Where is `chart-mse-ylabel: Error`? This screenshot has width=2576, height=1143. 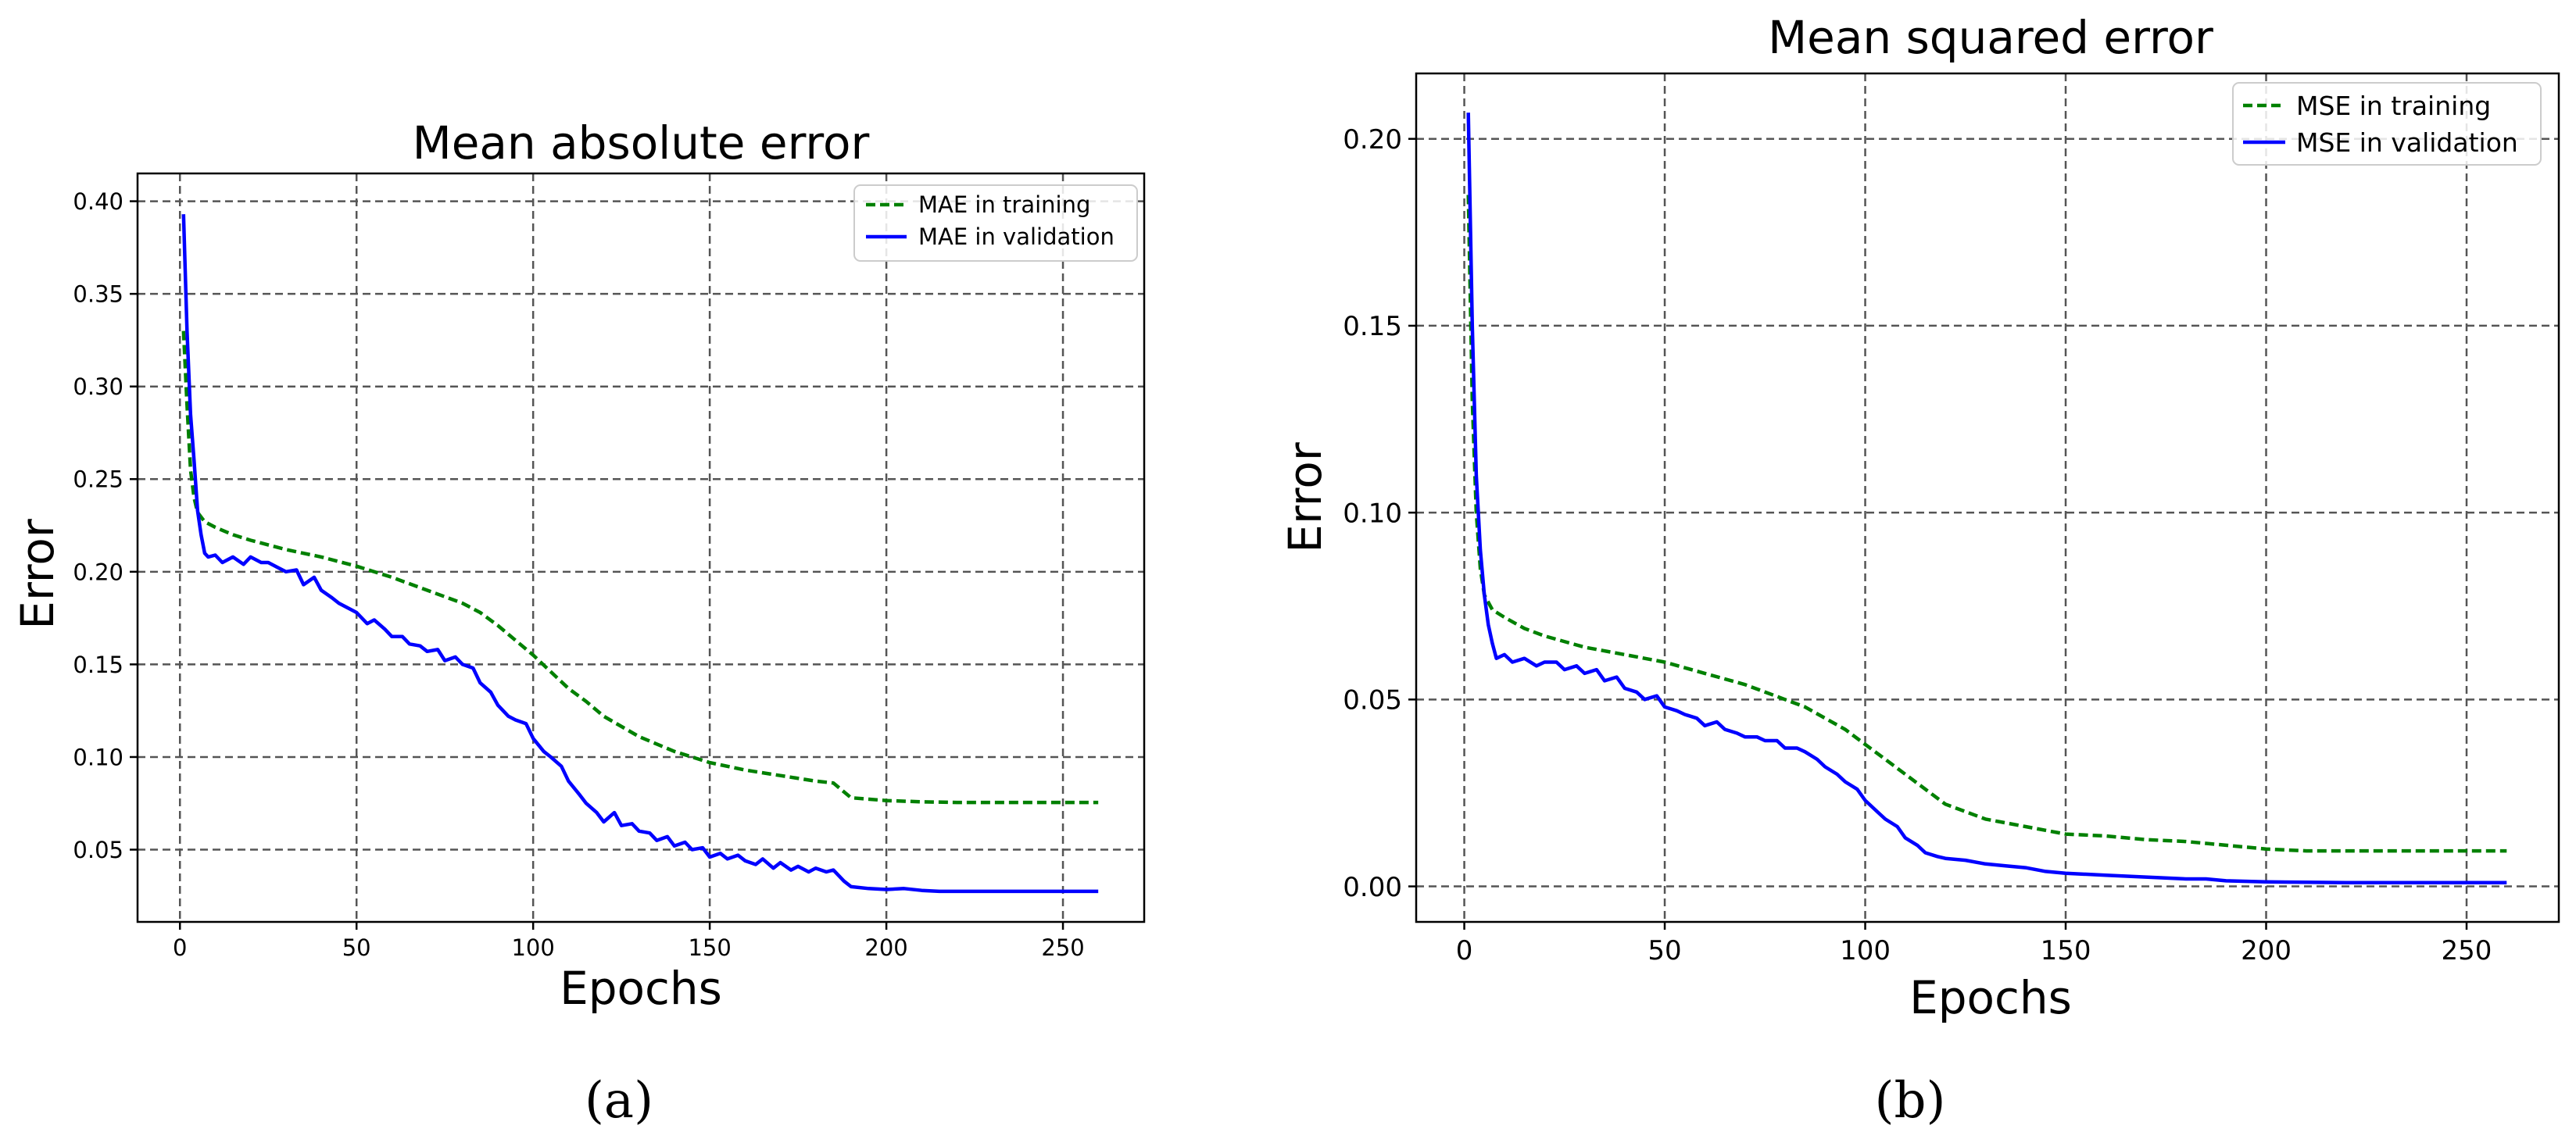
chart-mse-ylabel: Error is located at coordinates (1305, 498).